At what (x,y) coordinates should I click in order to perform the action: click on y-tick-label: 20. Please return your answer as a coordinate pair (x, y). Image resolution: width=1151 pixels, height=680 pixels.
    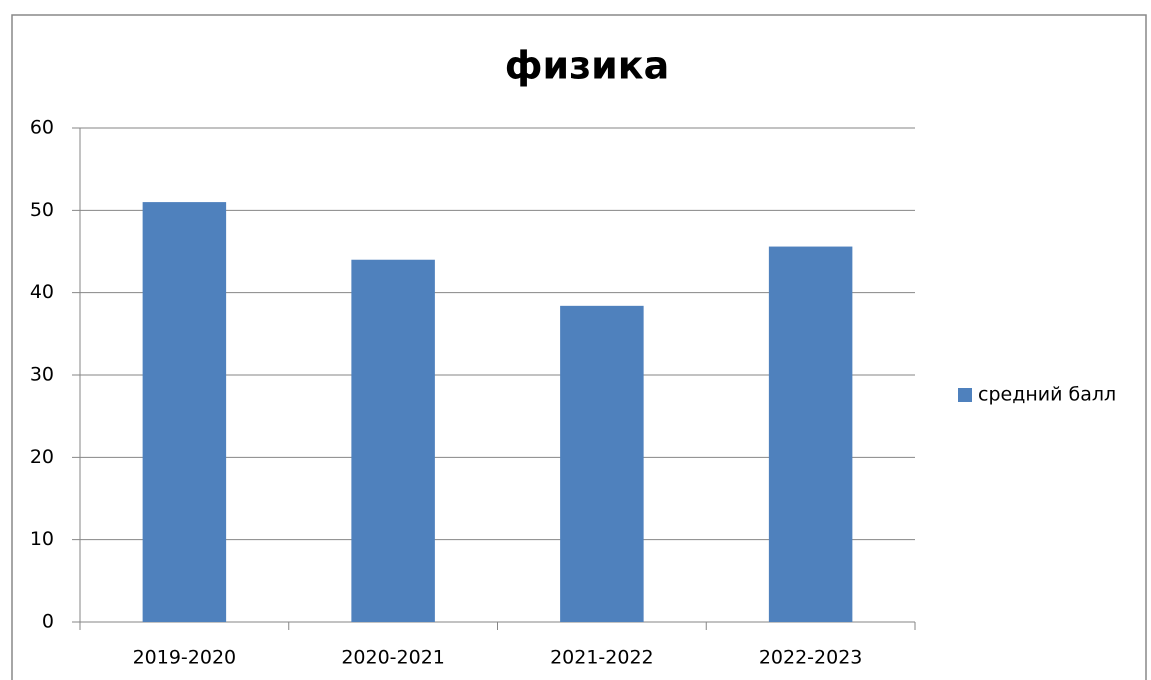
    Looking at the image, I should click on (42, 457).